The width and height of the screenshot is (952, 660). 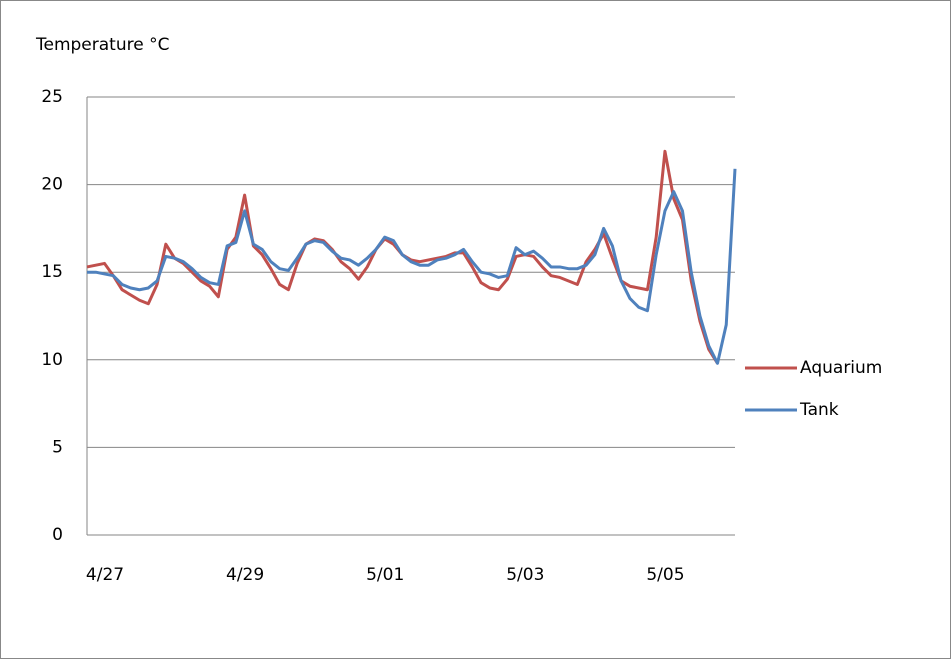 I want to click on x-tick-label: 4/27, so click(x=105, y=575).